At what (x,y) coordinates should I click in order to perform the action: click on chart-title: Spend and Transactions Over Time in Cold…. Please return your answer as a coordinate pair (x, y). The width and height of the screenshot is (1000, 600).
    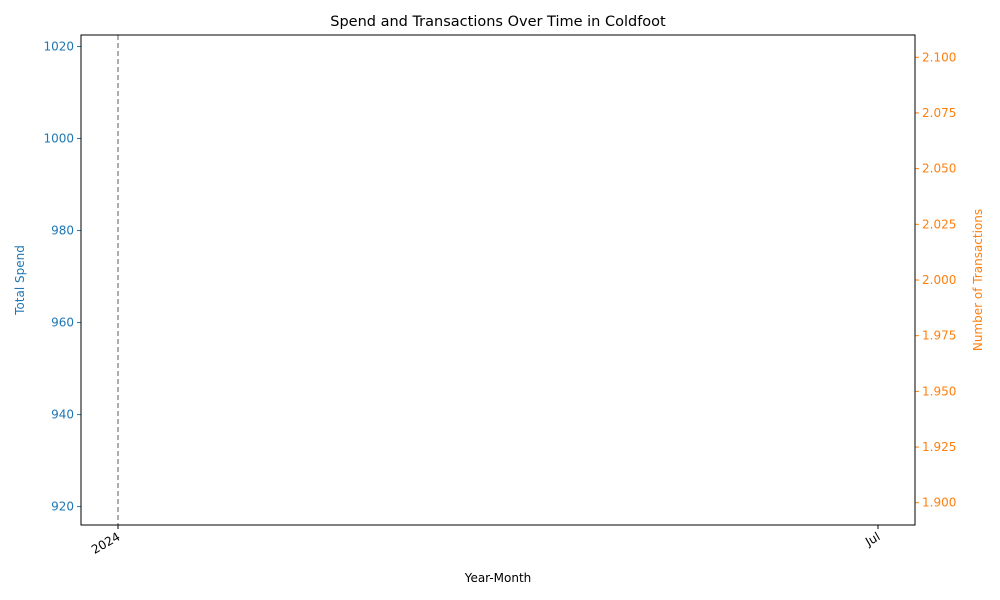
    Looking at the image, I should click on (498, 22).